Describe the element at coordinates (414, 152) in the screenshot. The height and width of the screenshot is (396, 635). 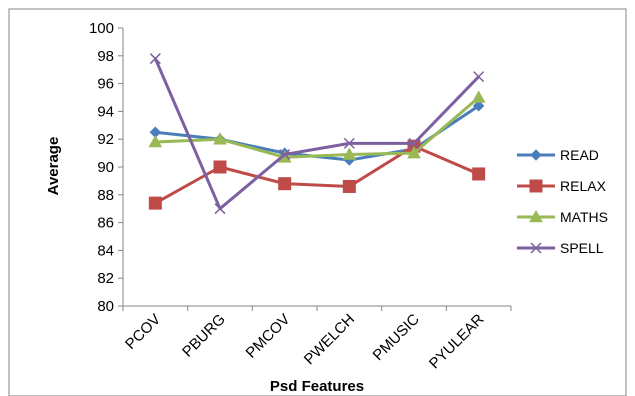
I see `marker-maths-pmusic` at that location.